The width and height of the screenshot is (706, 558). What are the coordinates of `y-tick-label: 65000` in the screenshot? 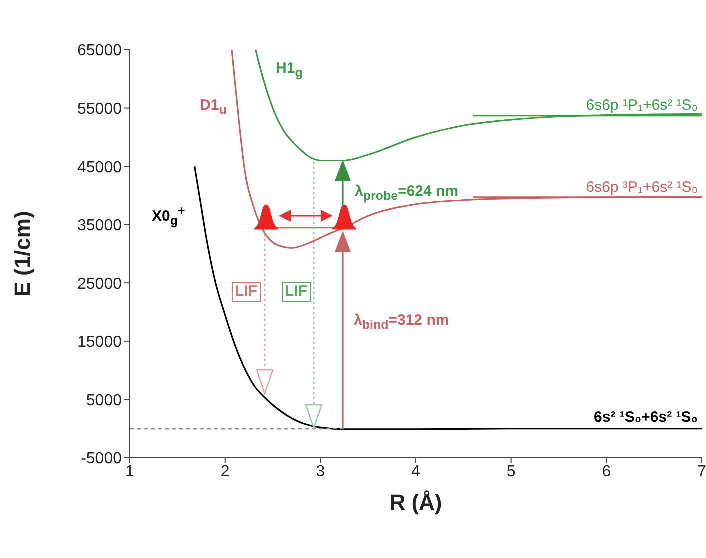 It's located at (100, 51).